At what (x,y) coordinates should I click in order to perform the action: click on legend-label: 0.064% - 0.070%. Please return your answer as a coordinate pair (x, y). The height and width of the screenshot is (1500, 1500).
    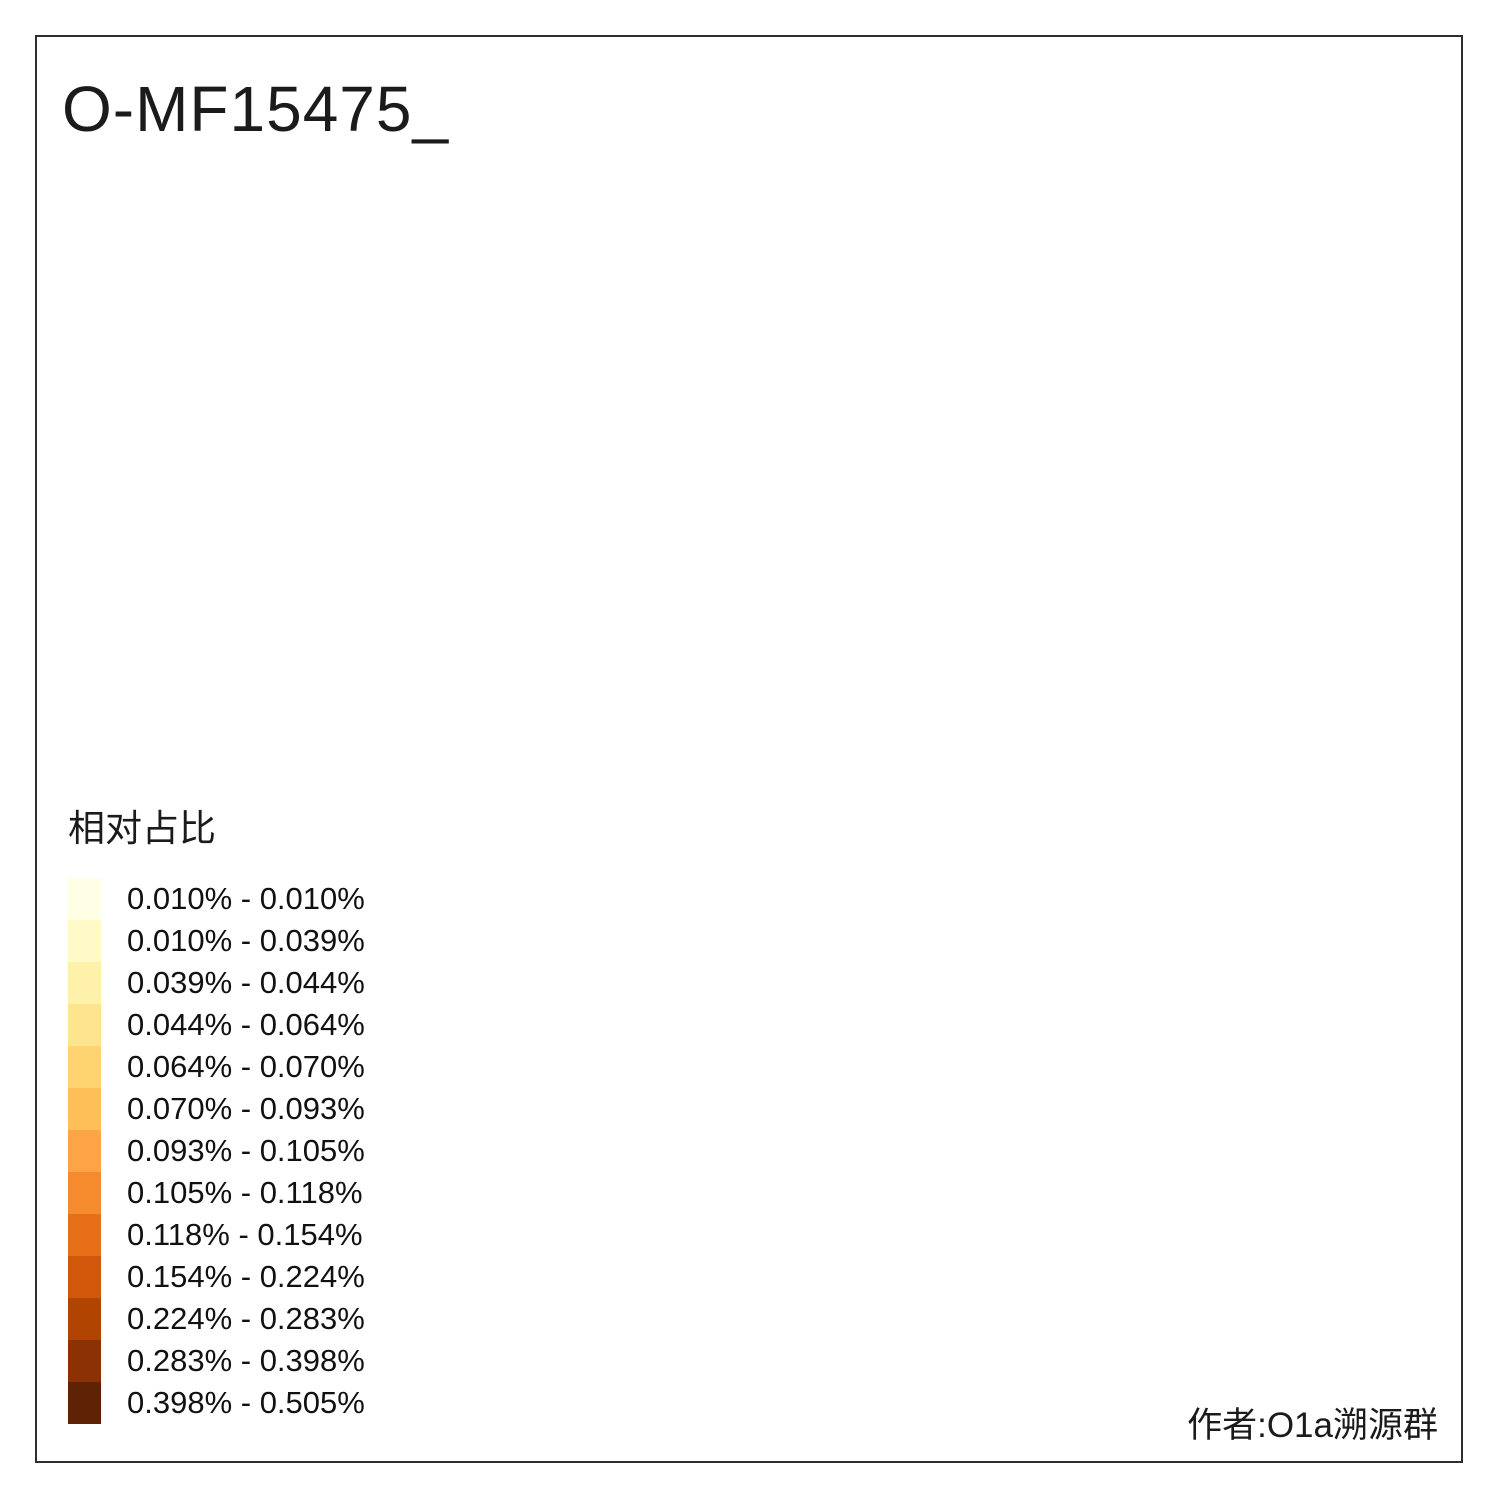
    Looking at the image, I should click on (246, 1066).